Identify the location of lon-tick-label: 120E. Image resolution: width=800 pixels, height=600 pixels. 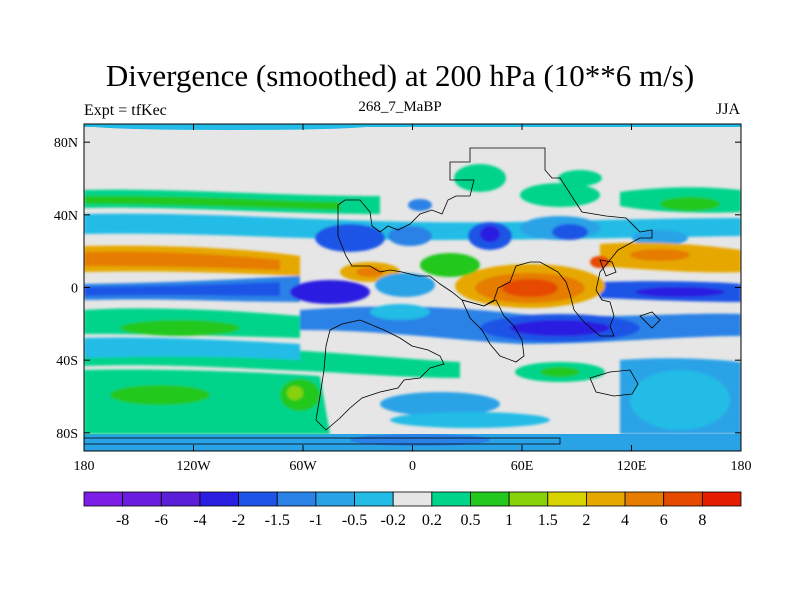
(632, 466).